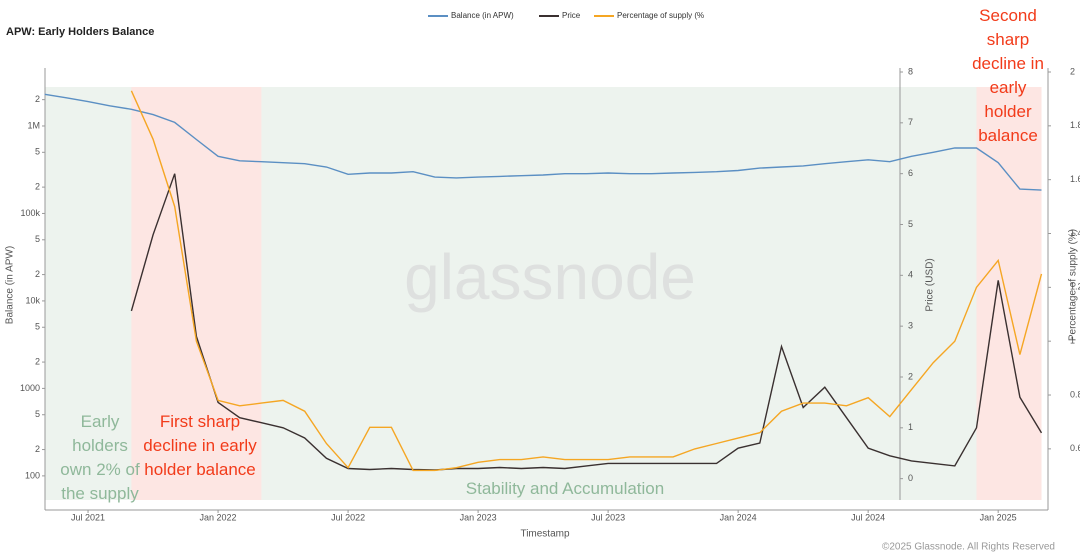  I want to click on watermark: glassnode, so click(550, 277).